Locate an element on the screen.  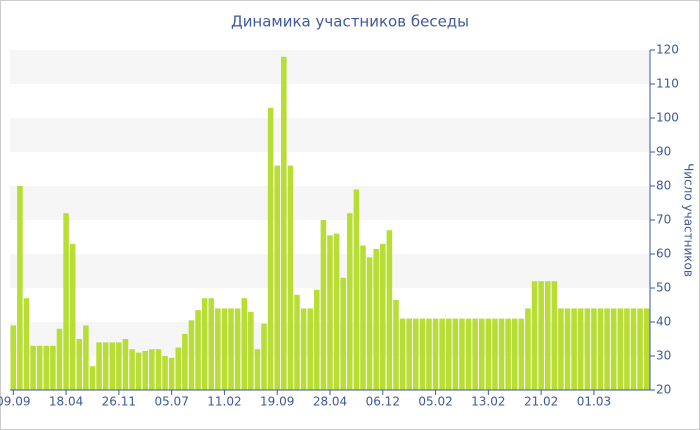
x-tick-label: 21.02 is located at coordinates (541, 402).